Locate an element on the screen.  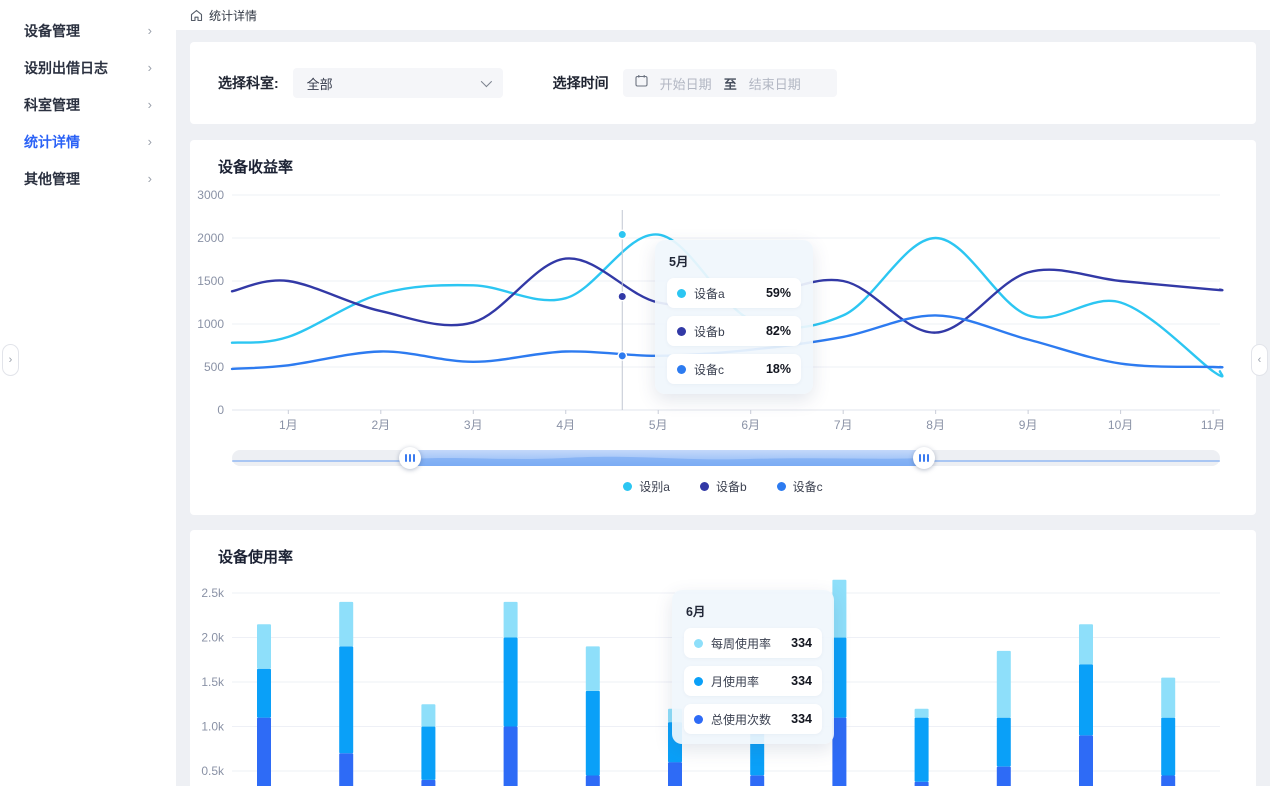
slider-wave is located at coordinates (666, 461).